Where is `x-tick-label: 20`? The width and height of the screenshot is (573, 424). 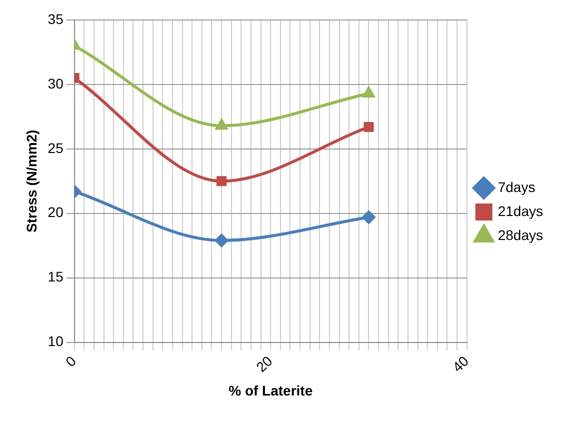 x-tick-label: 20 is located at coordinates (264, 364).